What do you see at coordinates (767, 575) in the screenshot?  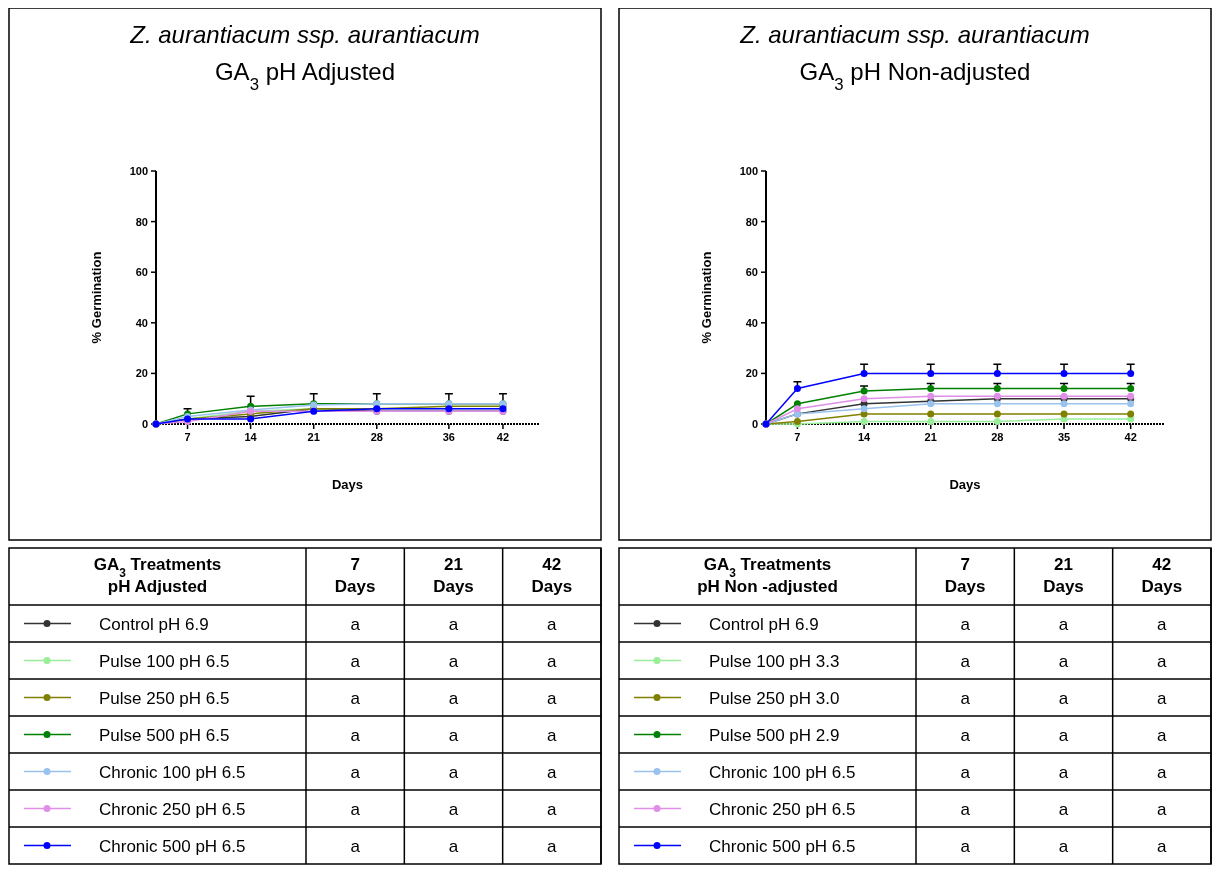 I see `legend-title: GA$_{3}$ Treatments pH Non -adjusted` at bounding box center [767, 575].